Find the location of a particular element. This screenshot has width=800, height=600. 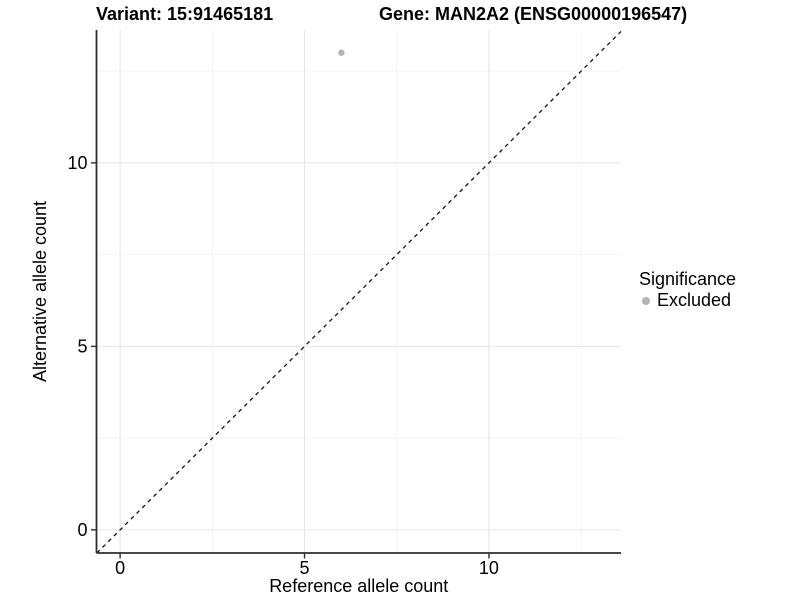

gene-title: Gene: MAN2A2 (ENSG00000196547) is located at coordinates (533, 14).